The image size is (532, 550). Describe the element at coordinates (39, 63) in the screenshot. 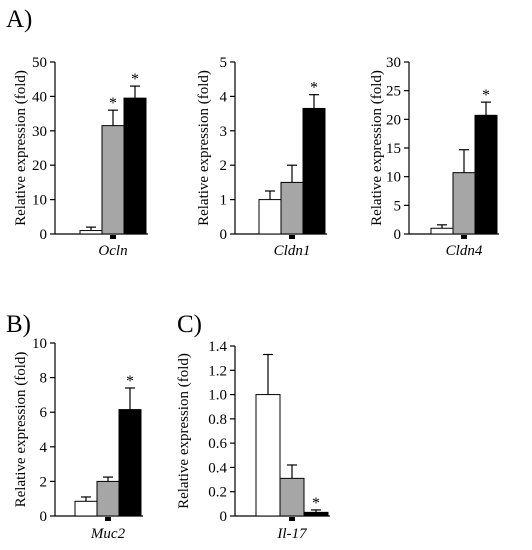

I see `y-tick-label: 50` at that location.